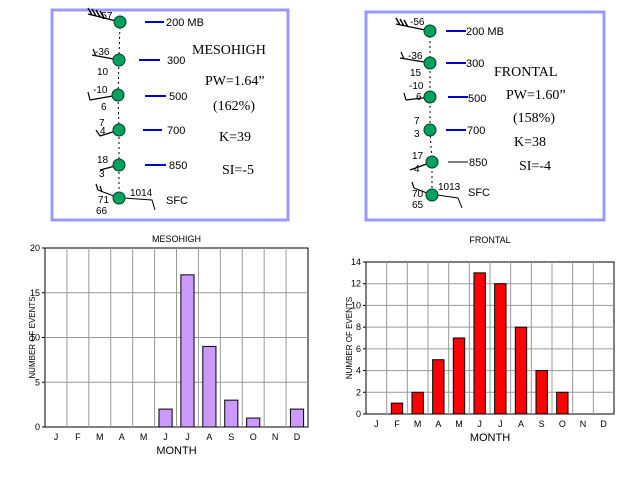  Describe the element at coordinates (176, 451) in the screenshot. I see `mesohigh-x-axis-label: MONTH` at that location.